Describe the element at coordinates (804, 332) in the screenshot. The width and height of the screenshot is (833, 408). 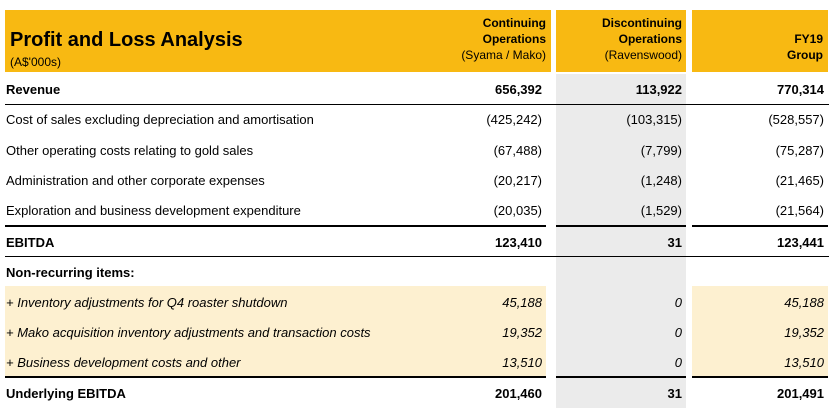
I see `value-group: 19,352` at that location.